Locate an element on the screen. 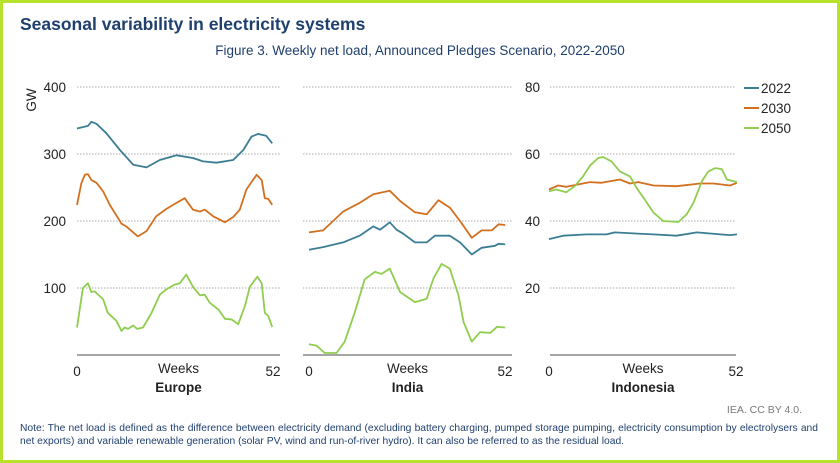  series-line-europe-2022 is located at coordinates (174, 144).